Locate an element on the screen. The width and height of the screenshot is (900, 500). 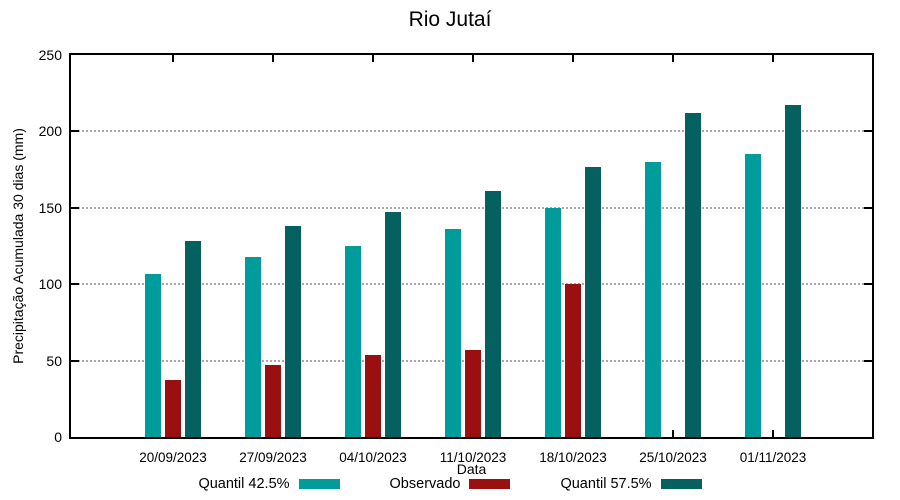
bar-quantil-42-5--01-11-2023 is located at coordinates (753, 295).